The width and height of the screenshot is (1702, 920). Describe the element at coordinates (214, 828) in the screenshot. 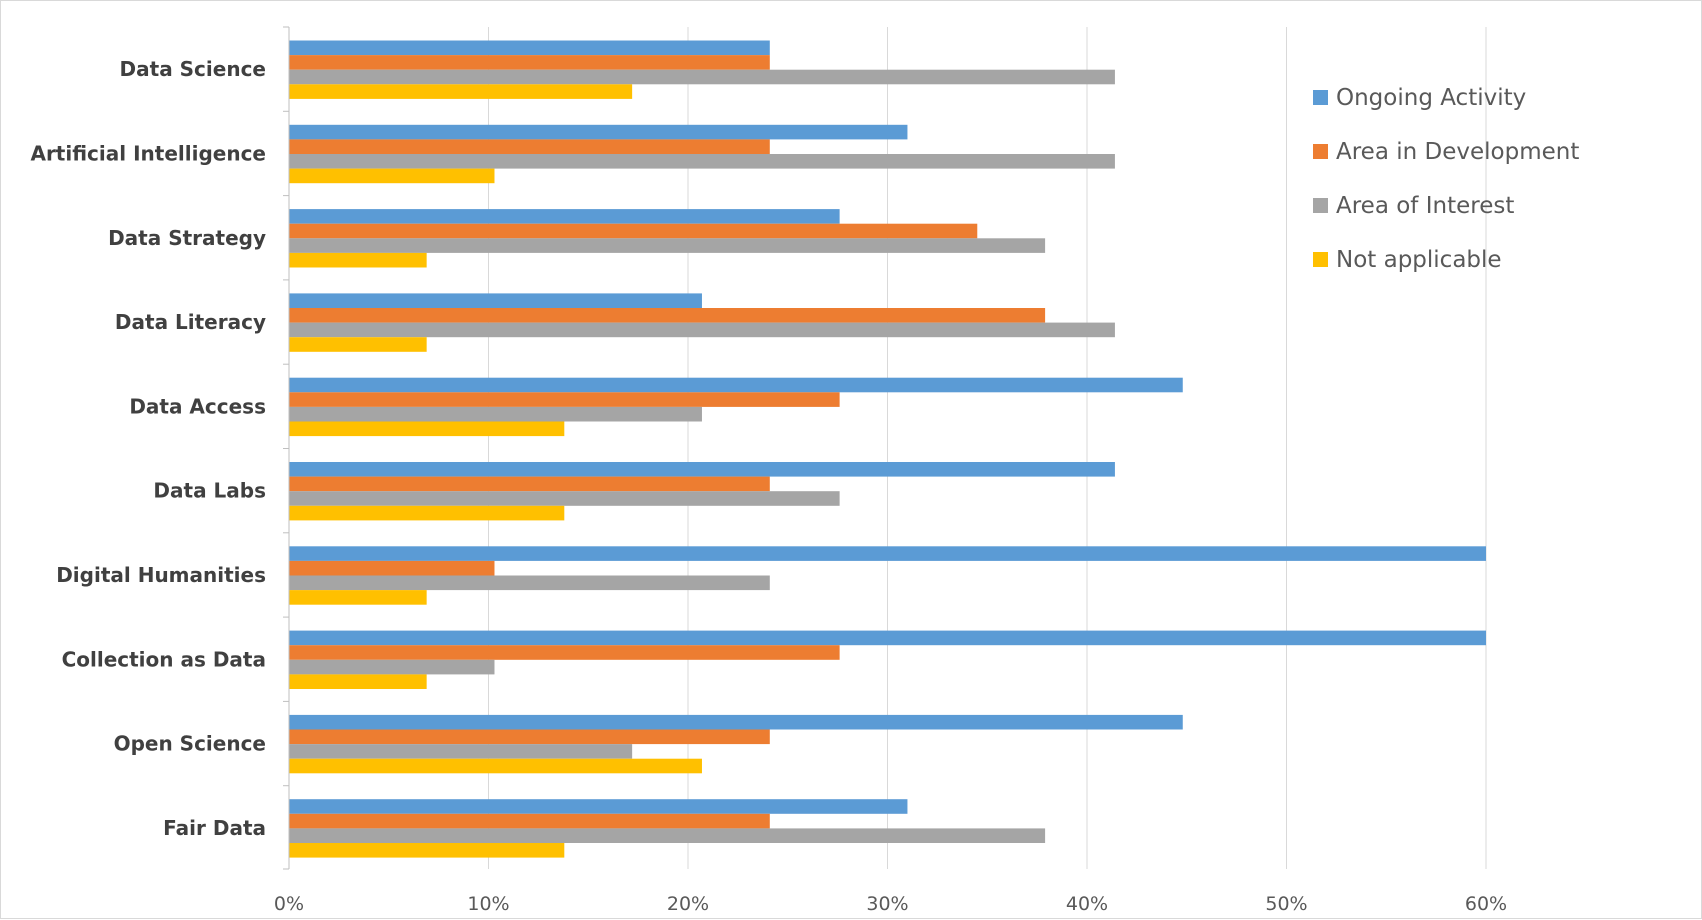

I see `category-label: Fair Data` at that location.